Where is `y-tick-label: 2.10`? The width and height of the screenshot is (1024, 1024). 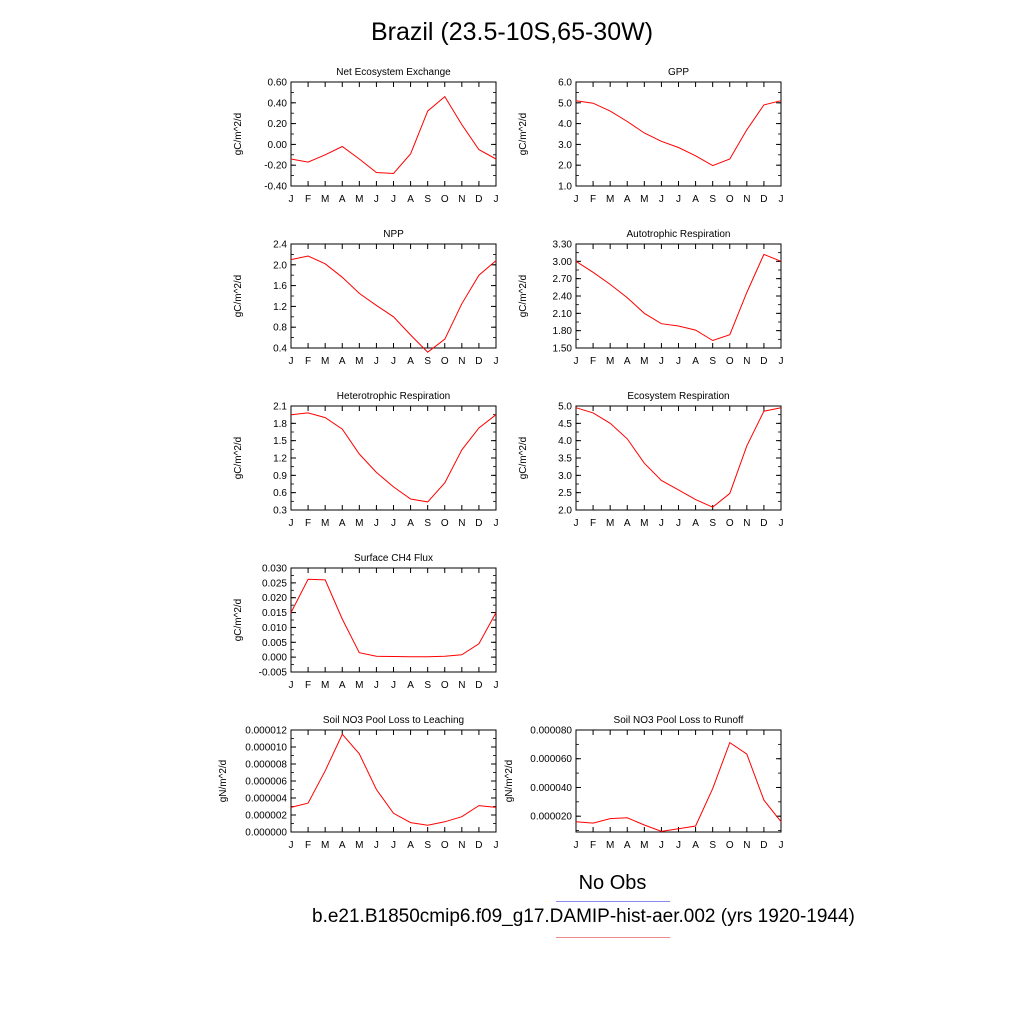 y-tick-label: 2.10 is located at coordinates (563, 314).